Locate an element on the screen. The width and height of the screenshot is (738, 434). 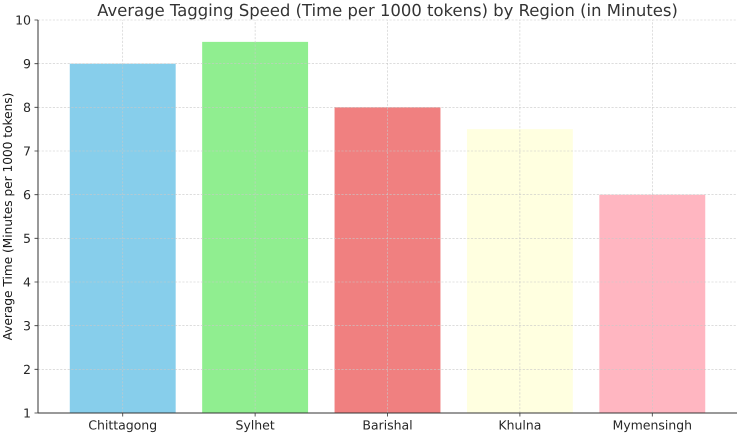
y-tick-label: 2 is located at coordinates (27, 369).